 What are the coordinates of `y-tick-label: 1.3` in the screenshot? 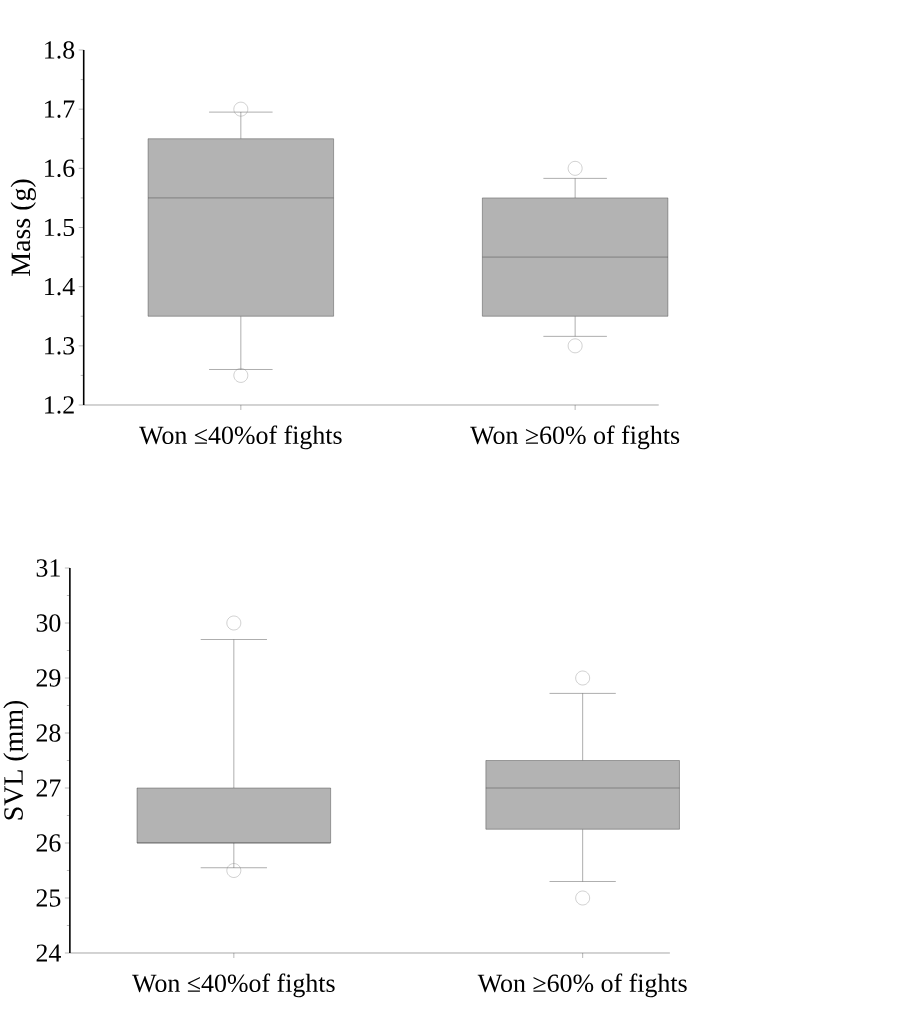 It's located at (60, 346).